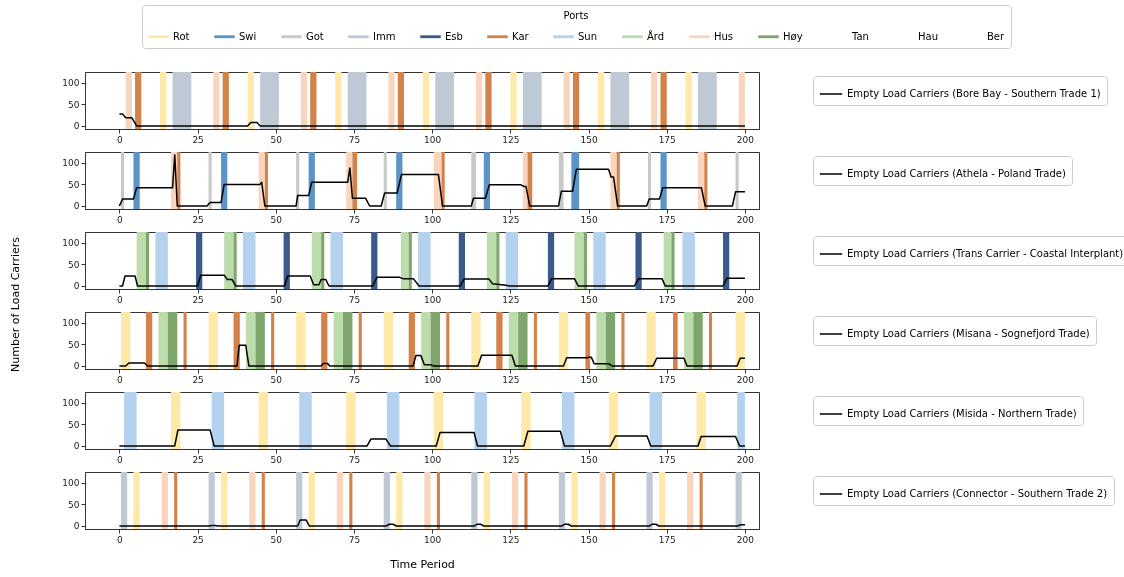  What do you see at coordinates (15, 304) in the screenshot?
I see `y-axis-title: Number of Load Carriers` at bounding box center [15, 304].